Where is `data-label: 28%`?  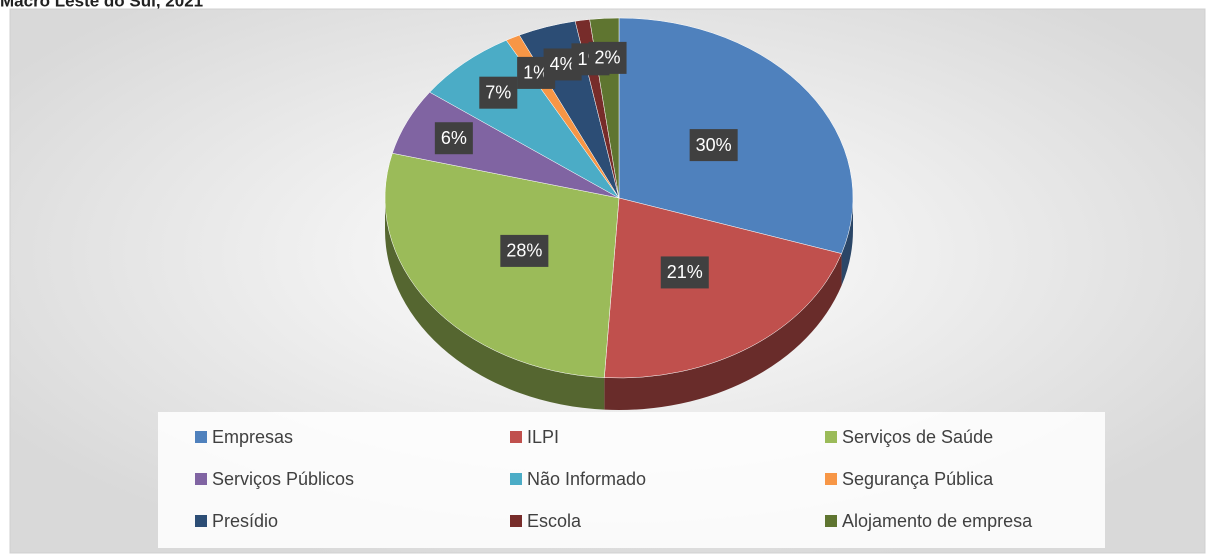 data-label: 28% is located at coordinates (524, 251).